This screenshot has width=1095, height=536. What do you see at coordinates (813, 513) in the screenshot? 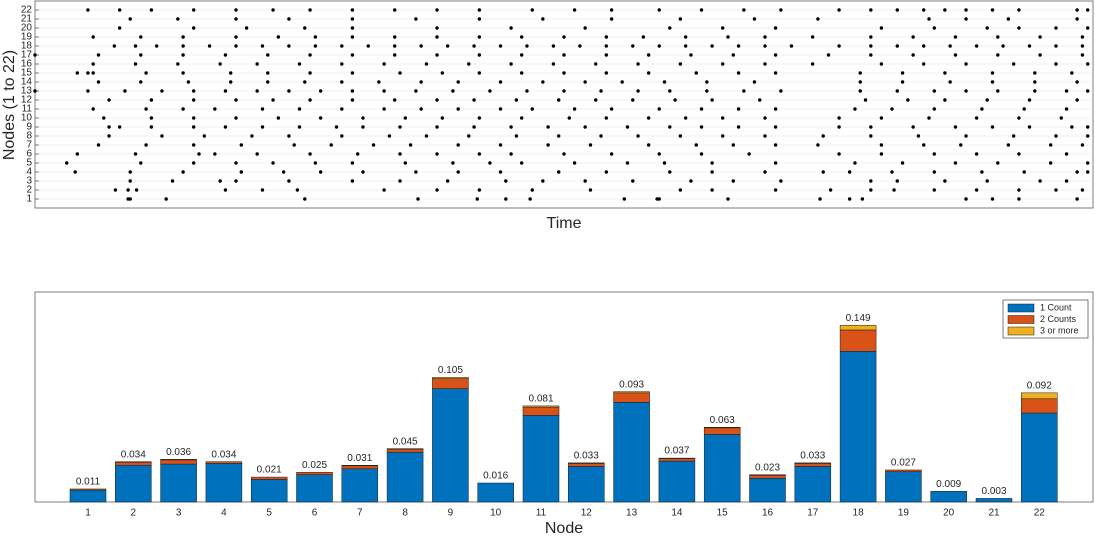
I see `x-tick-label: 17` at bounding box center [813, 513].